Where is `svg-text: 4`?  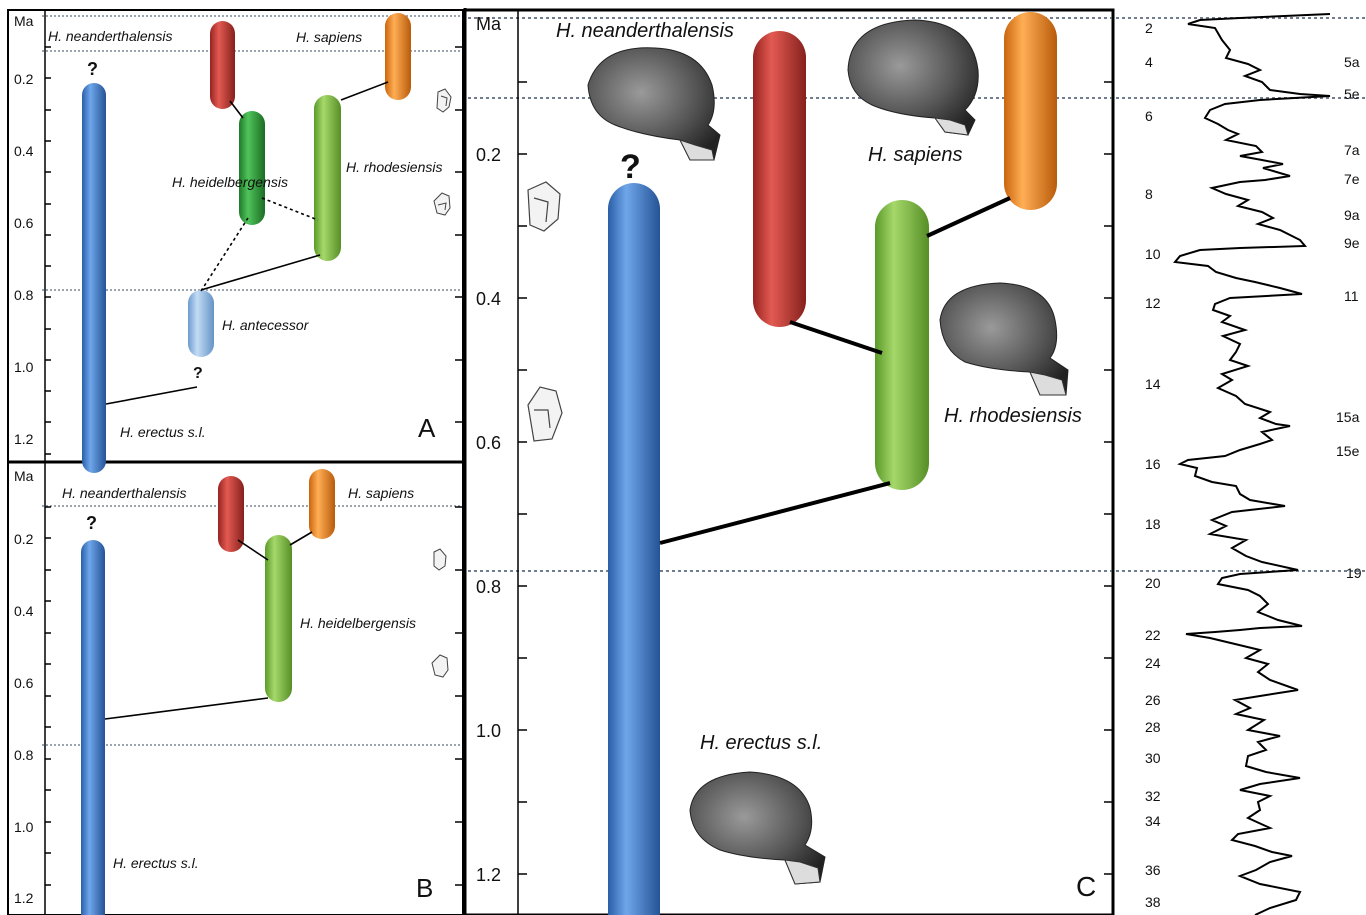
svg-text: 4 is located at coordinates (1149, 62).